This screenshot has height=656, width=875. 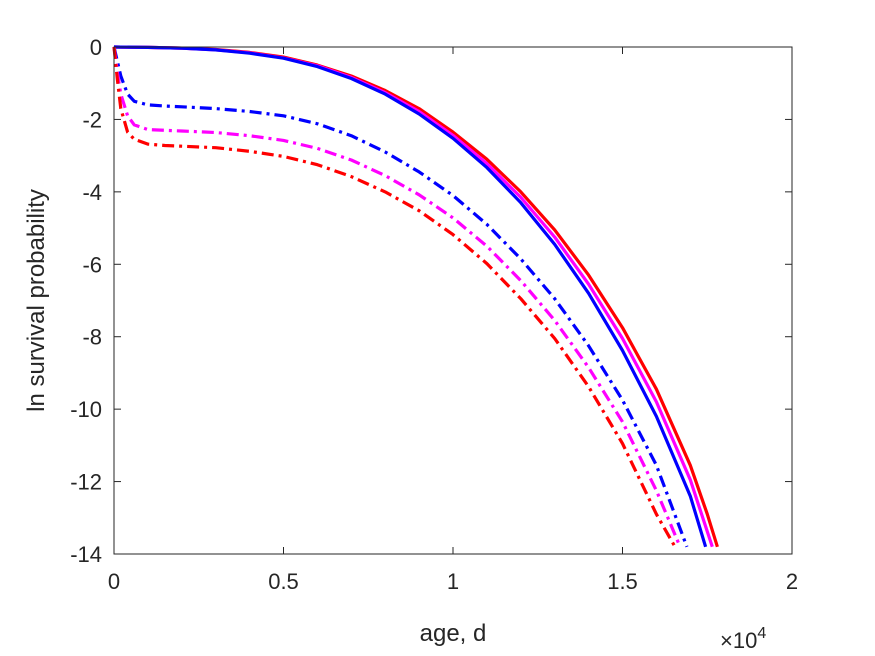 What do you see at coordinates (453, 581) in the screenshot?
I see `x-tick-label: 1` at bounding box center [453, 581].